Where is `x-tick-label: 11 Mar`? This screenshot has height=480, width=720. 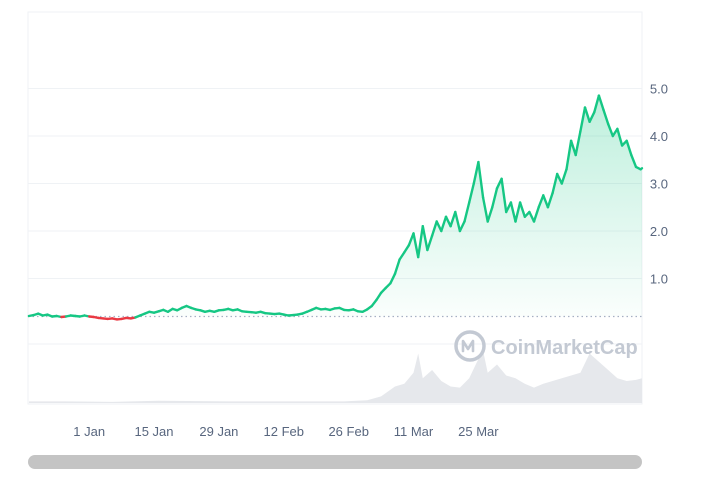
x-tick-label: 11 Mar is located at coordinates (414, 431).